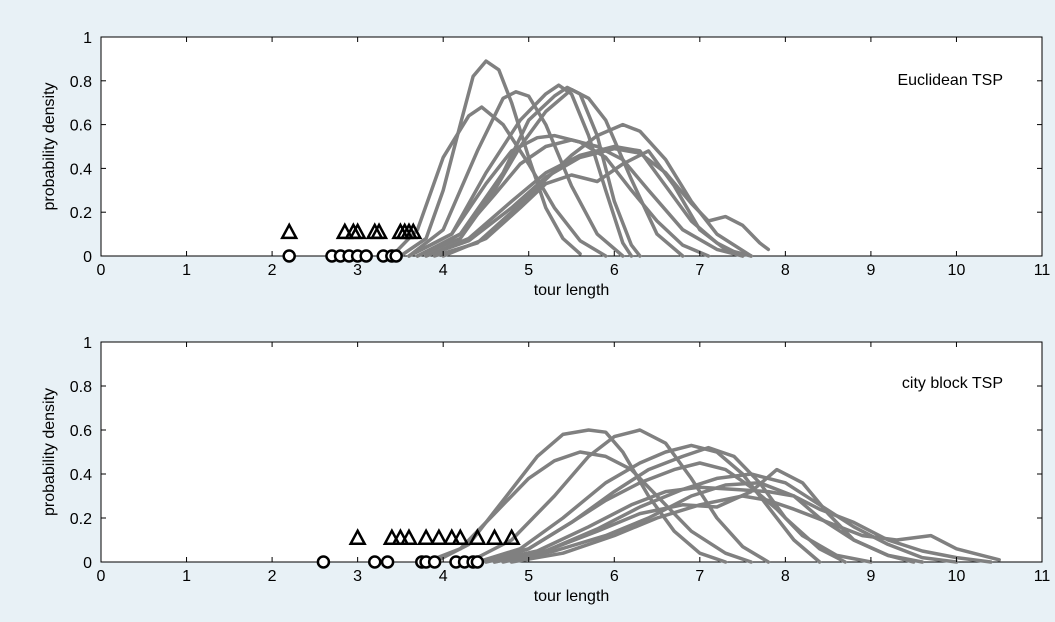 The width and height of the screenshot is (1055, 622). Describe the element at coordinates (952, 383) in the screenshot. I see `panel-annotation: city block TSP` at that location.